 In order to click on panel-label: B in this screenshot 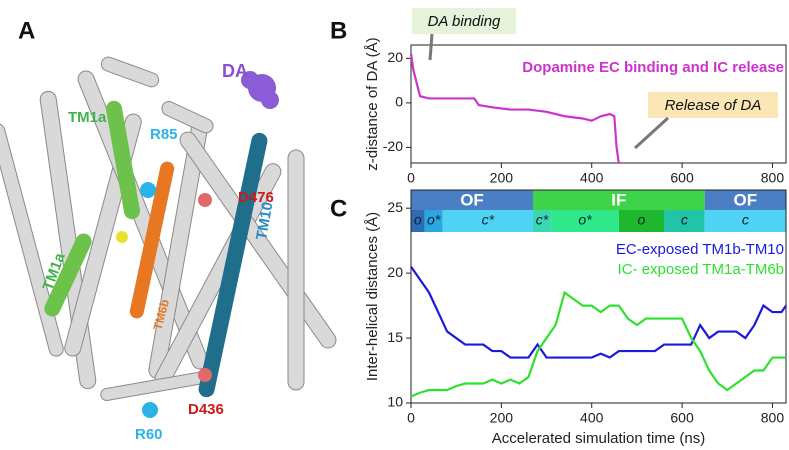, I will do `click(338, 30)`.